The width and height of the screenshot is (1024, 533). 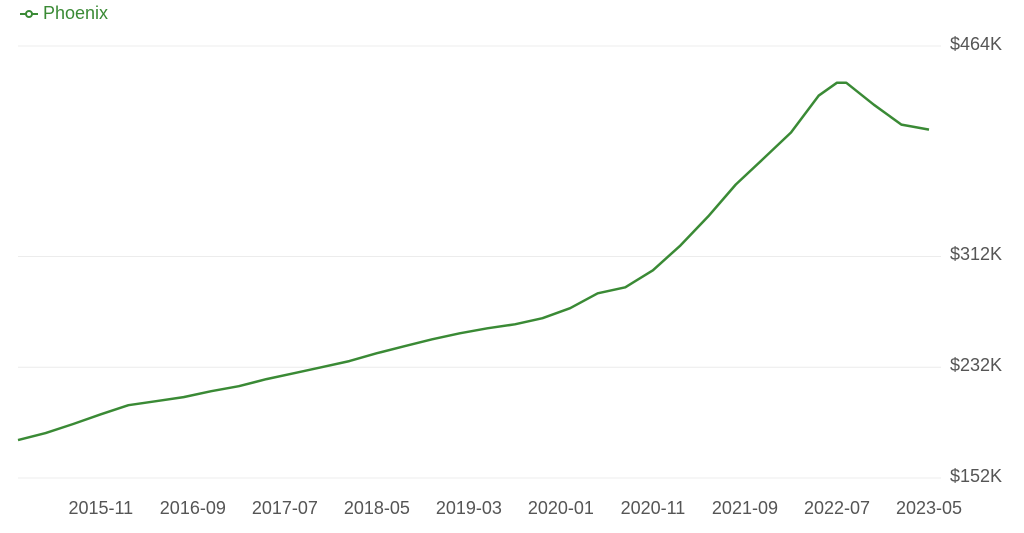 What do you see at coordinates (929, 508) in the screenshot?
I see `x-tick-label: 2023-05` at bounding box center [929, 508].